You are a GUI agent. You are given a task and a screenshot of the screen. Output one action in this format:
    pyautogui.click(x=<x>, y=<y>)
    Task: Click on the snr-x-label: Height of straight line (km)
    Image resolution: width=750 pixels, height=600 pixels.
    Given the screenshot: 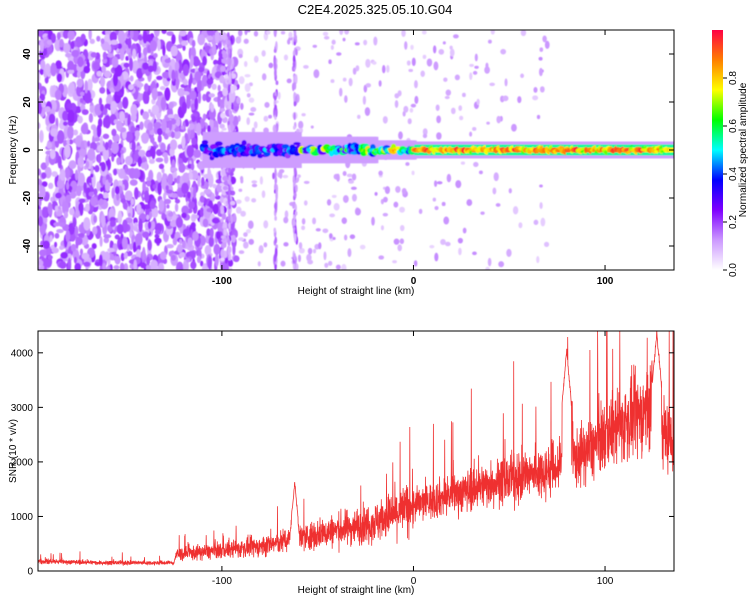 What is the action you would take?
    pyautogui.click(x=356, y=590)
    